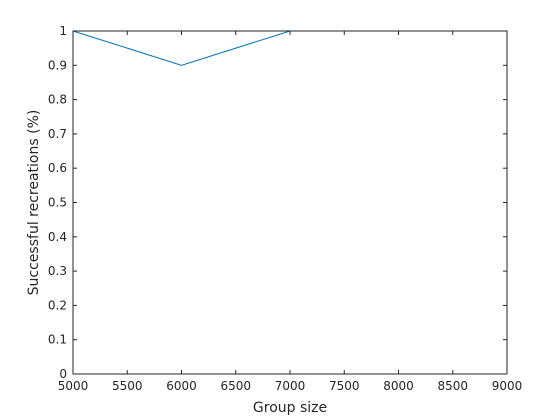 The width and height of the screenshot is (560, 420). Describe the element at coordinates (398, 386) in the screenshot. I see `x-tick-label: 8000` at that location.